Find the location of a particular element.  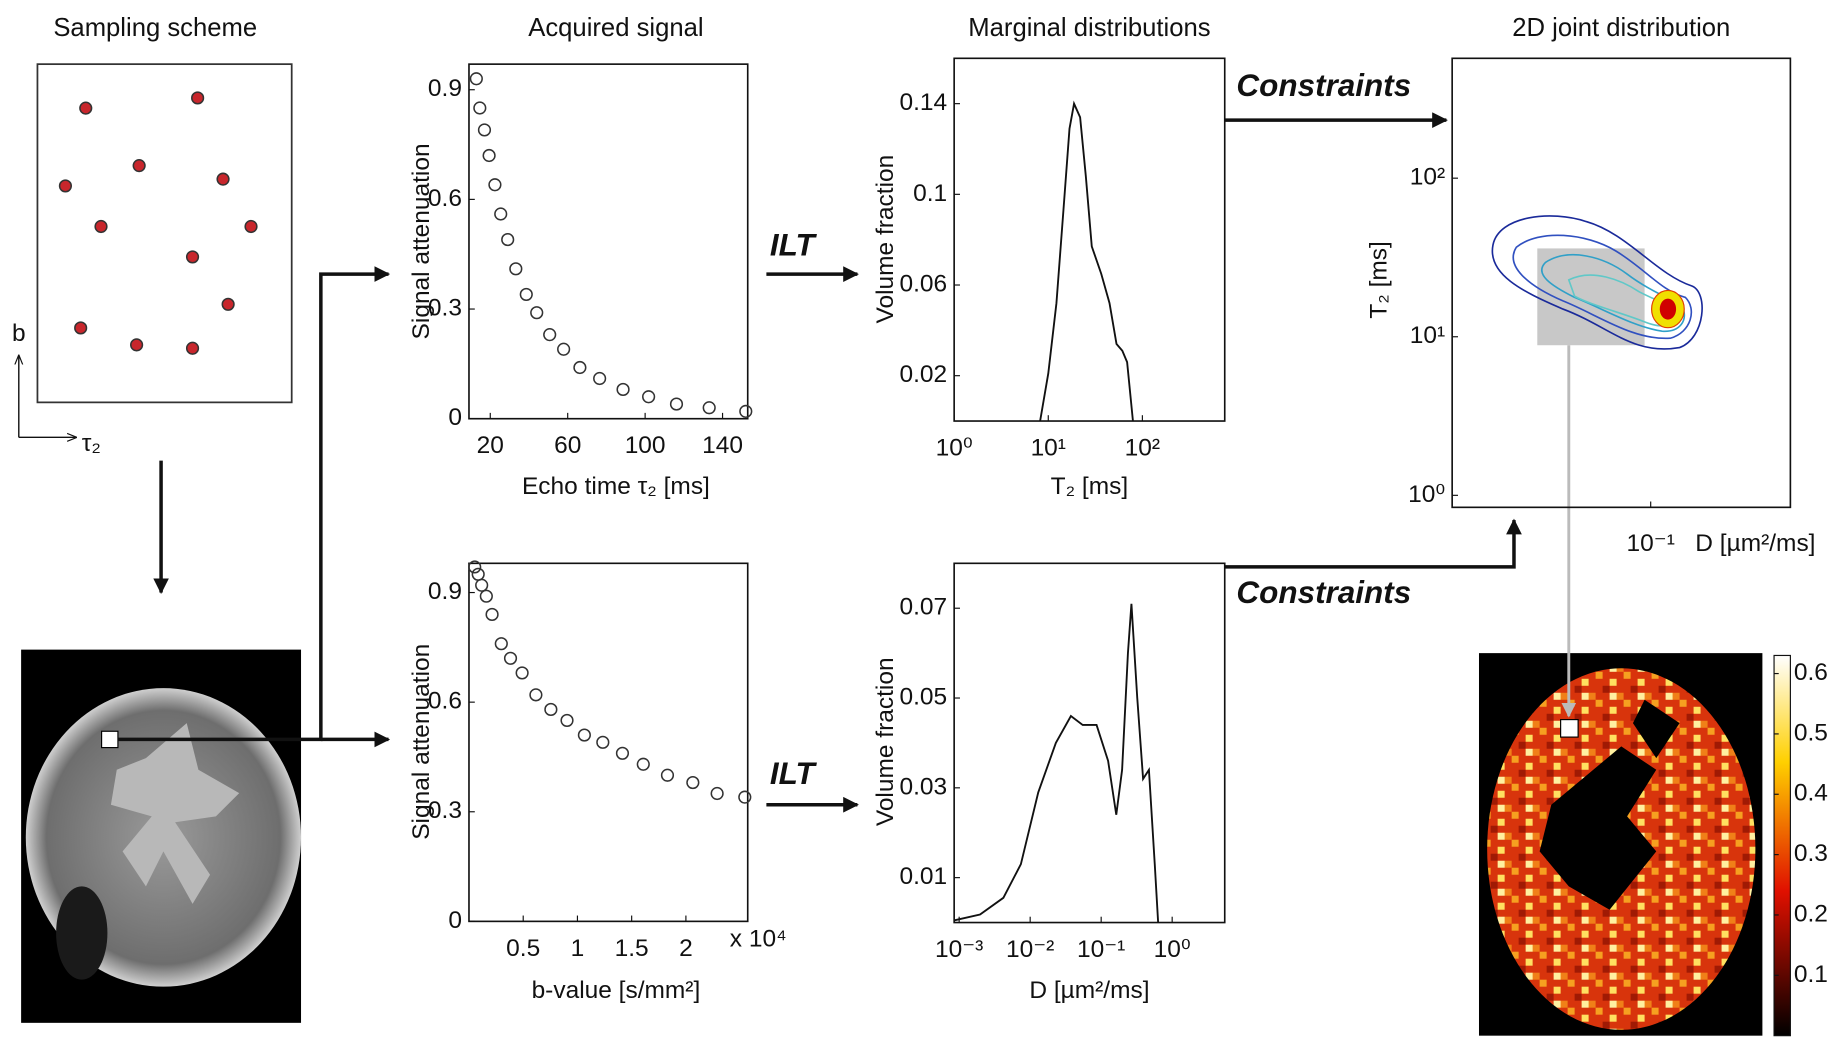

y-tick-label: 10¹ is located at coordinates (1427, 335).